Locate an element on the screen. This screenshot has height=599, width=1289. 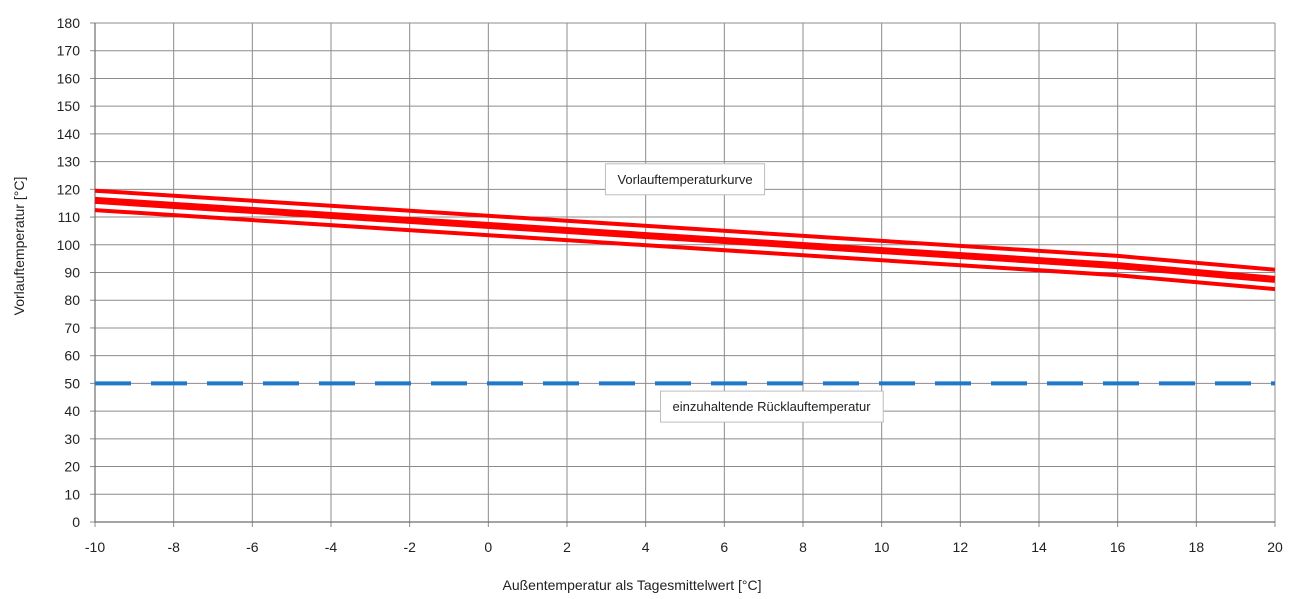
y-tick-label: 40 is located at coordinates (72, 411).